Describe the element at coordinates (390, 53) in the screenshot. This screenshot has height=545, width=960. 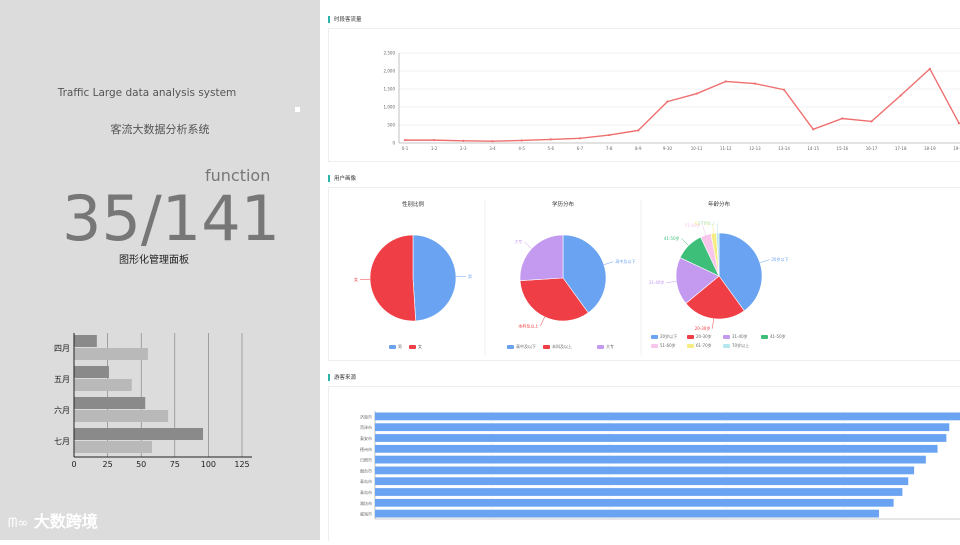
I see `y-tick-label: 2,500` at that location.